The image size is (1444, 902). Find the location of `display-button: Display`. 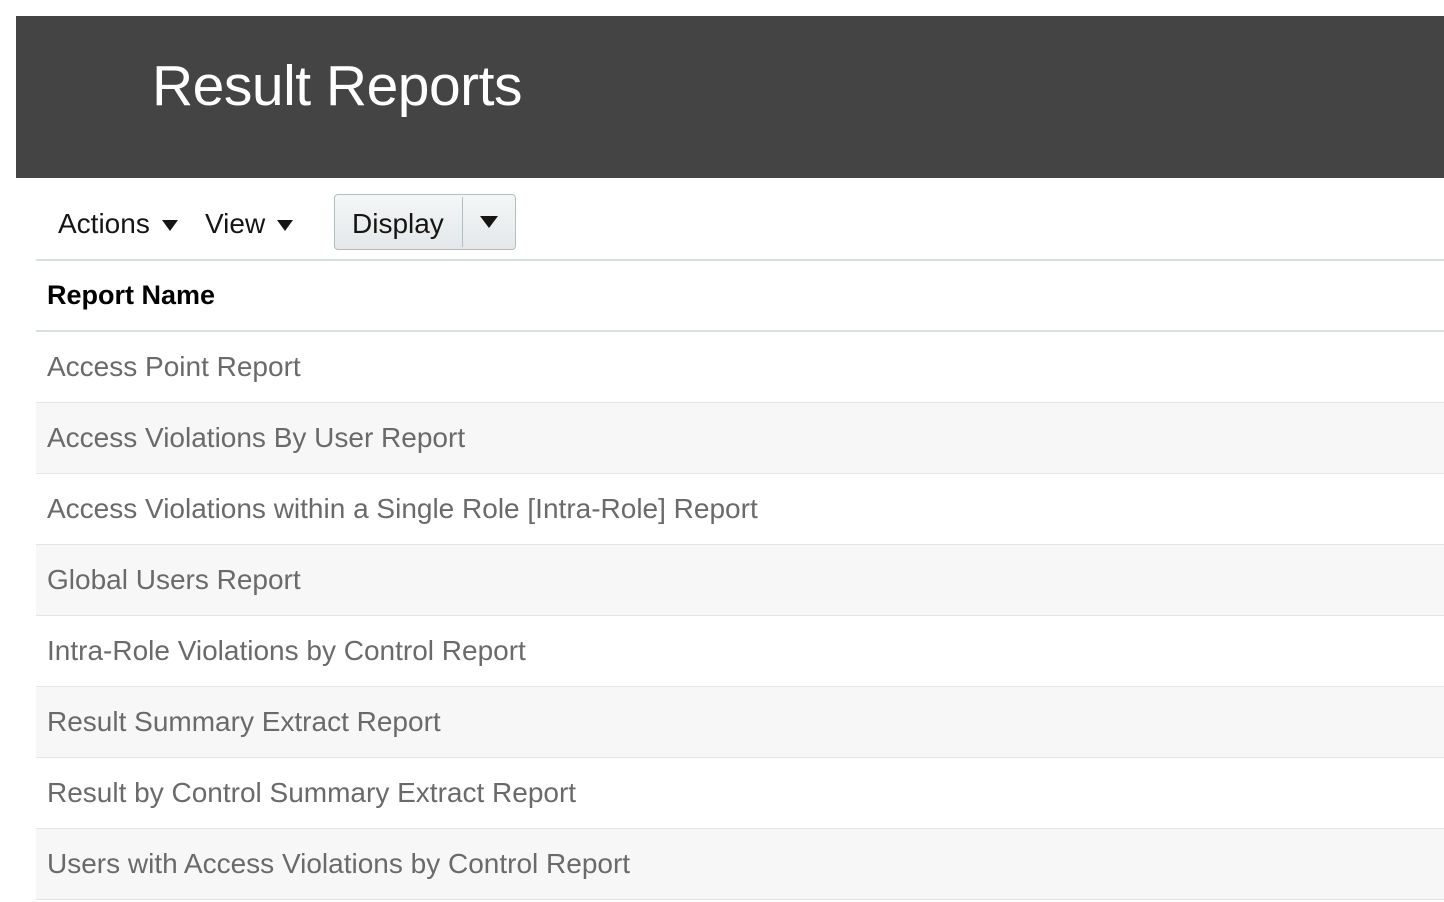

display-button: Display is located at coordinates (425, 222).